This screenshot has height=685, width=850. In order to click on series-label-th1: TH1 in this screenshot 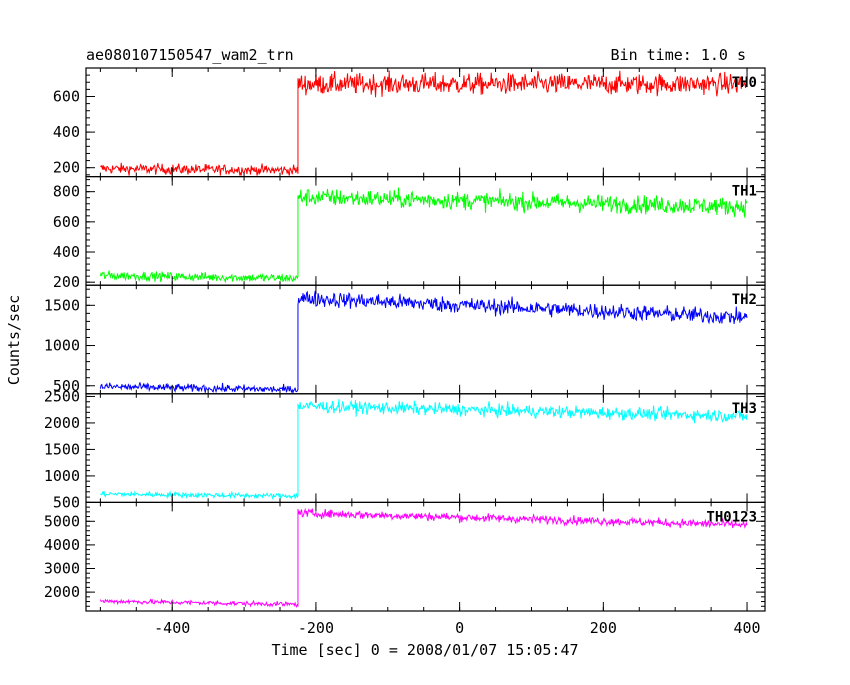, I will do `click(744, 192)`.